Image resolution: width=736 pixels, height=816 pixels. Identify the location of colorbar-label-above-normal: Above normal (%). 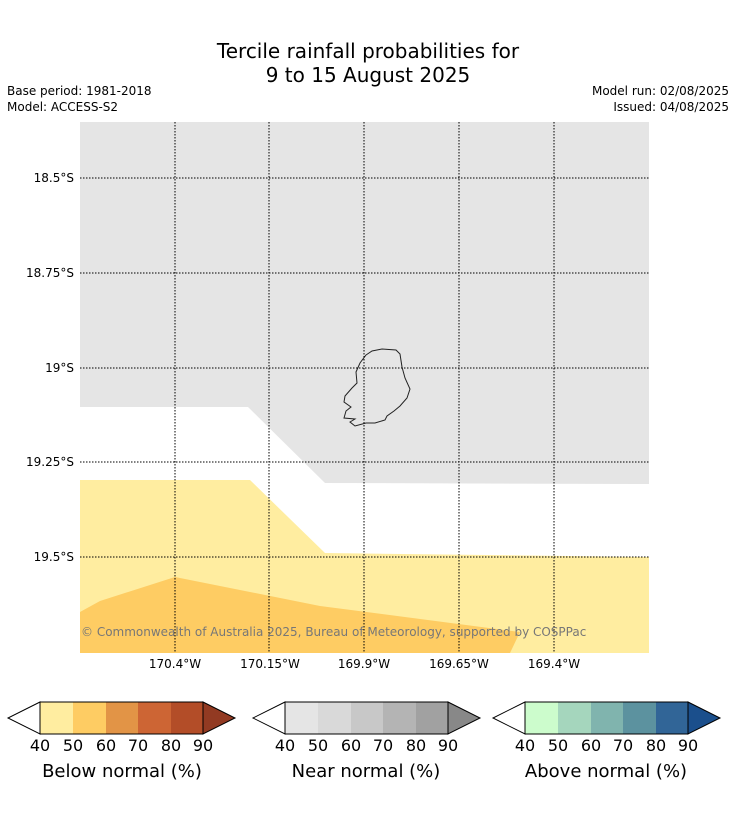
(606, 771).